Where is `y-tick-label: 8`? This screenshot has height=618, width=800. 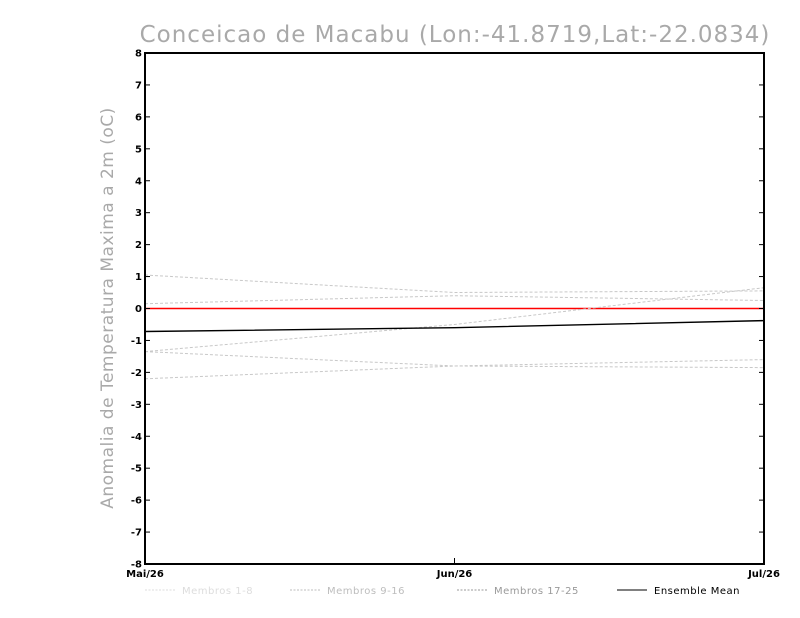 y-tick-label: 8 is located at coordinates (138, 54).